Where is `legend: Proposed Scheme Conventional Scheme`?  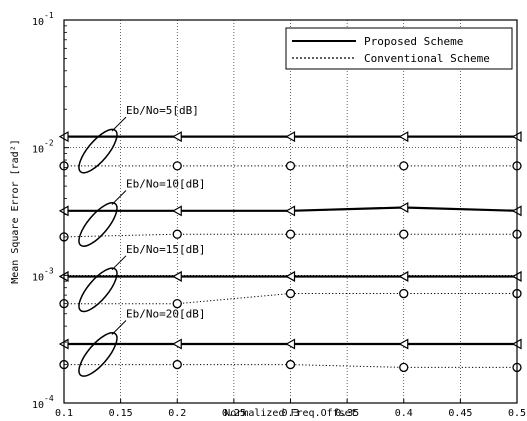
legend: Proposed Scheme Conventional Scheme is located at coordinates (399, 48).